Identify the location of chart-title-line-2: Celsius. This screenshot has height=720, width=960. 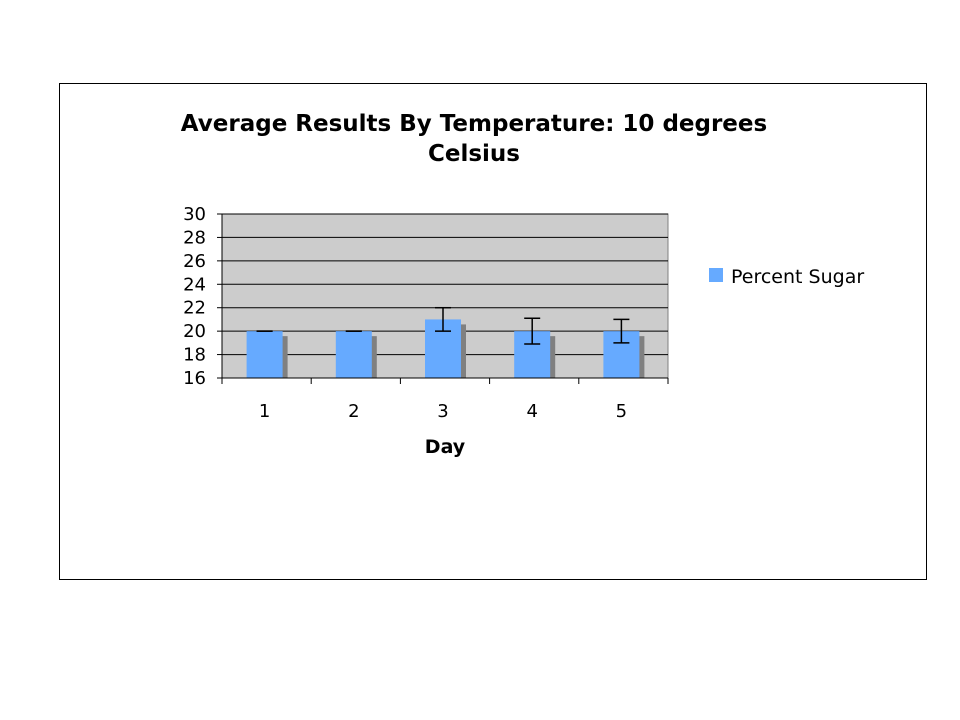
(474, 154).